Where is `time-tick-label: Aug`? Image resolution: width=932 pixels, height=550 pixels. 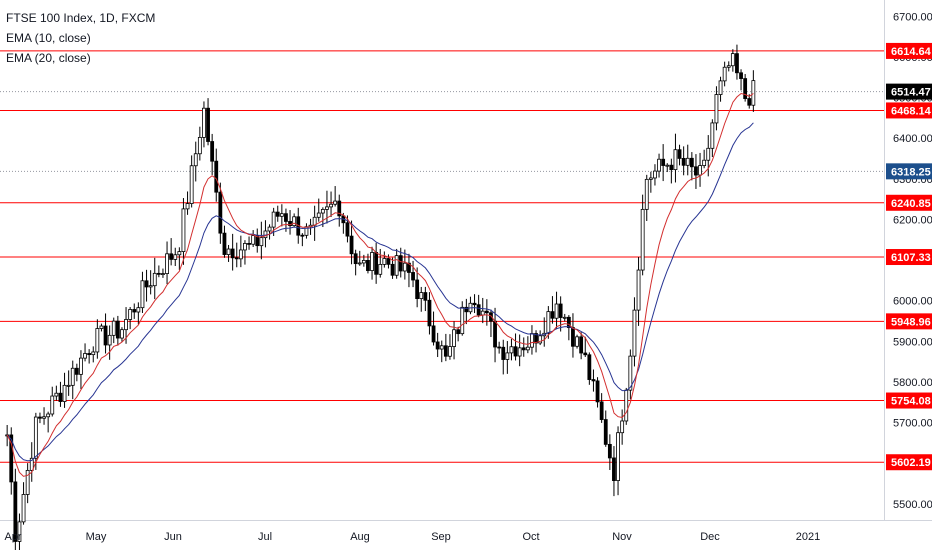
time-tick-label: Aug is located at coordinates (360, 537).